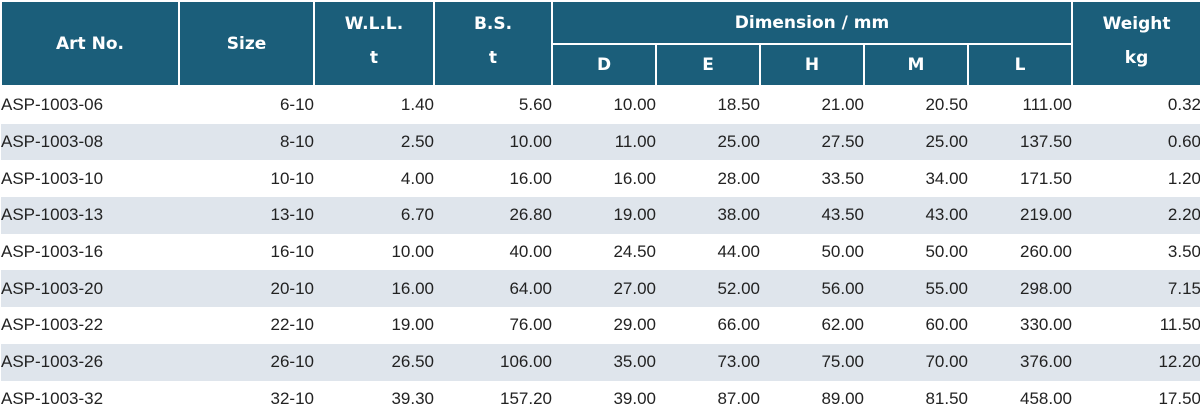 This screenshot has width=1200, height=417. Describe the element at coordinates (493, 362) in the screenshot. I see `cell-bs: 106.00` at that location.